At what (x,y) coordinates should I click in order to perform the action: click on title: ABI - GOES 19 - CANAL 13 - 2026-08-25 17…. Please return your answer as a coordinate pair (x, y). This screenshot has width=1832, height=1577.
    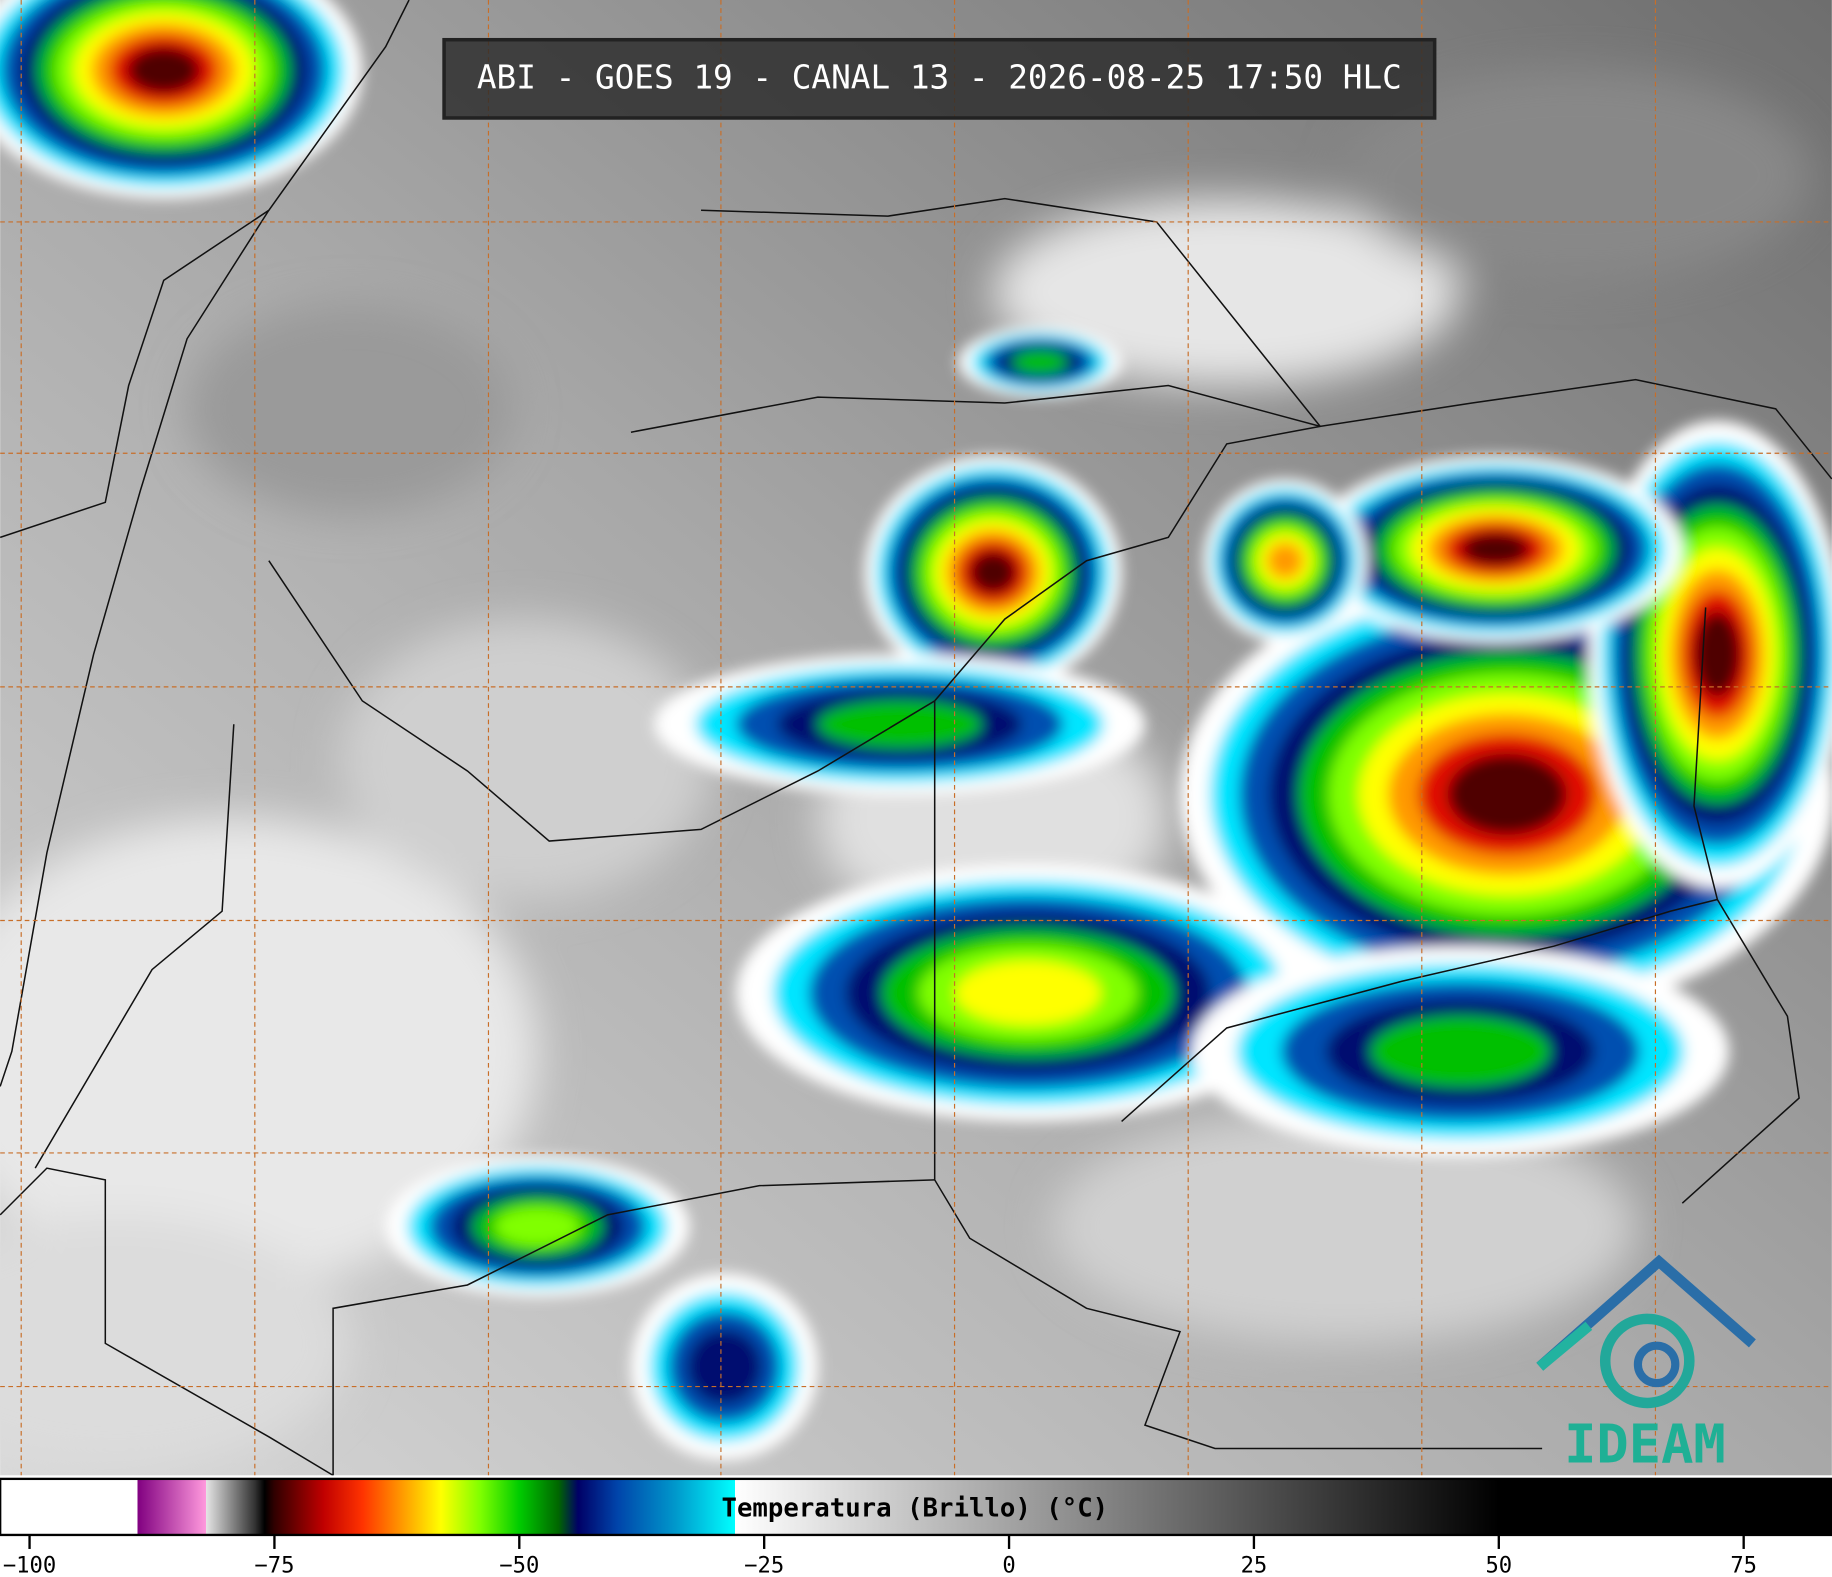
    Looking at the image, I should click on (939, 77).